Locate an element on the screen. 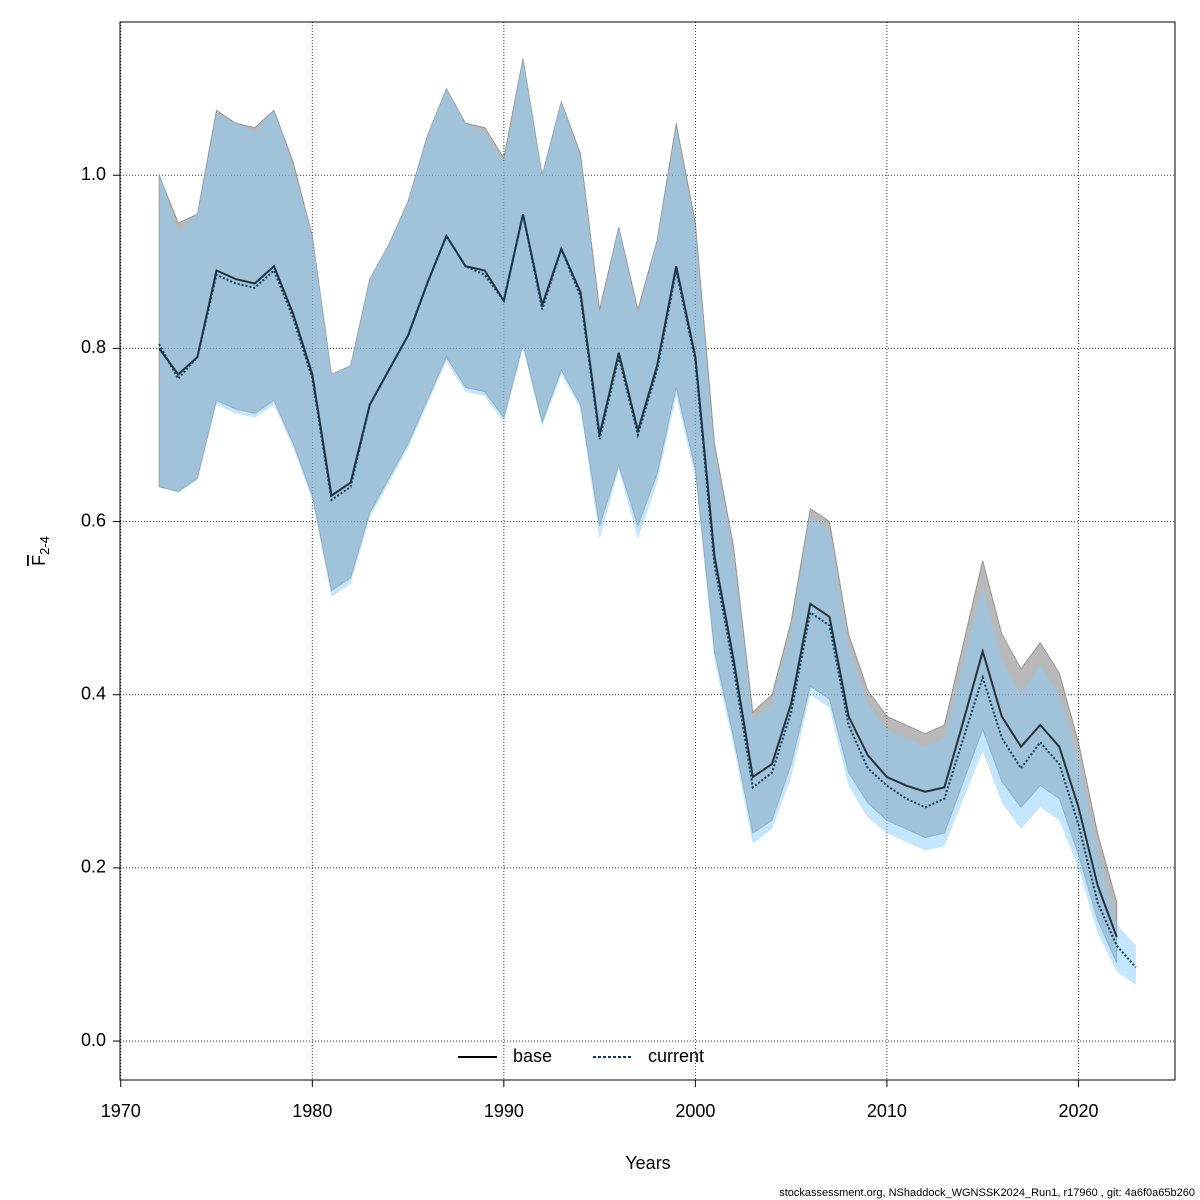  x-tick-label: 2000 is located at coordinates (695, 1111).